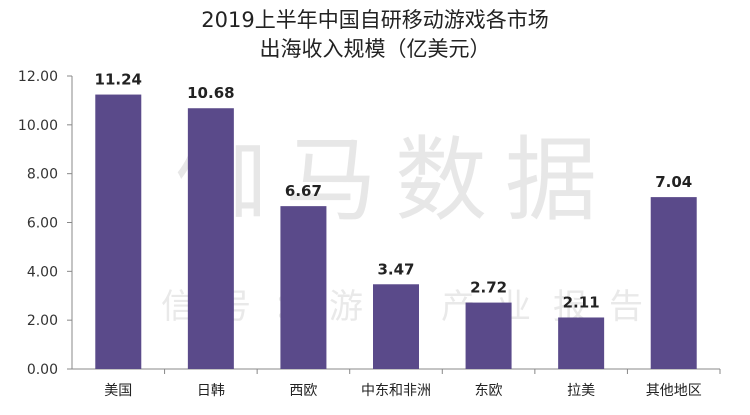  I want to click on x-category-label: 中东和非洲, so click(396, 391).